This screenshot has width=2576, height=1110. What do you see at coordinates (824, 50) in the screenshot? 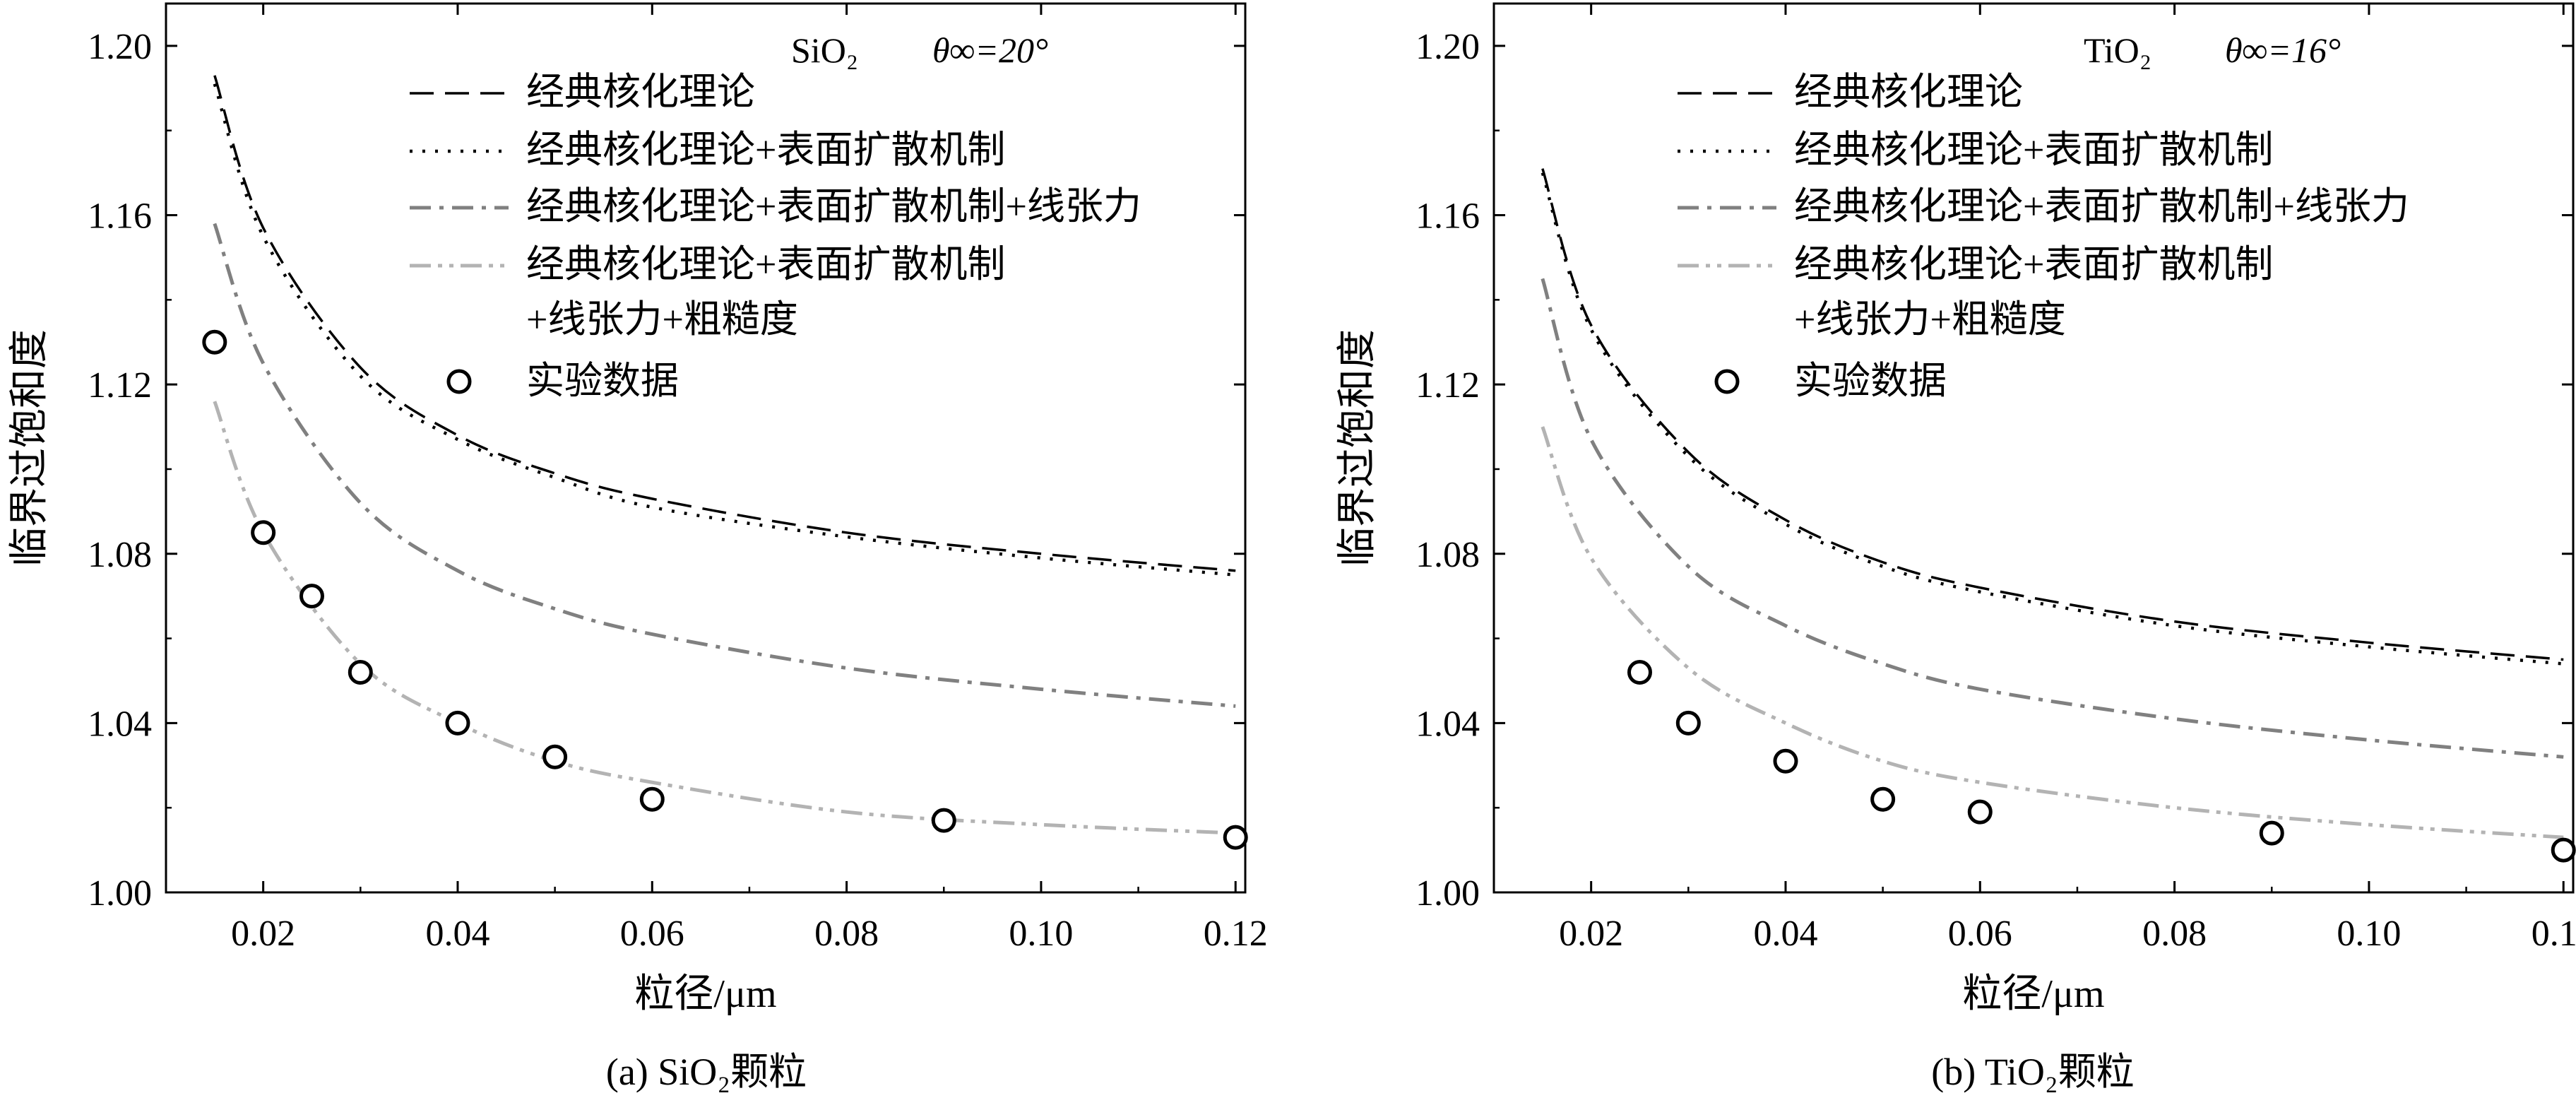
I see `material-label: SiO₂` at bounding box center [824, 50].